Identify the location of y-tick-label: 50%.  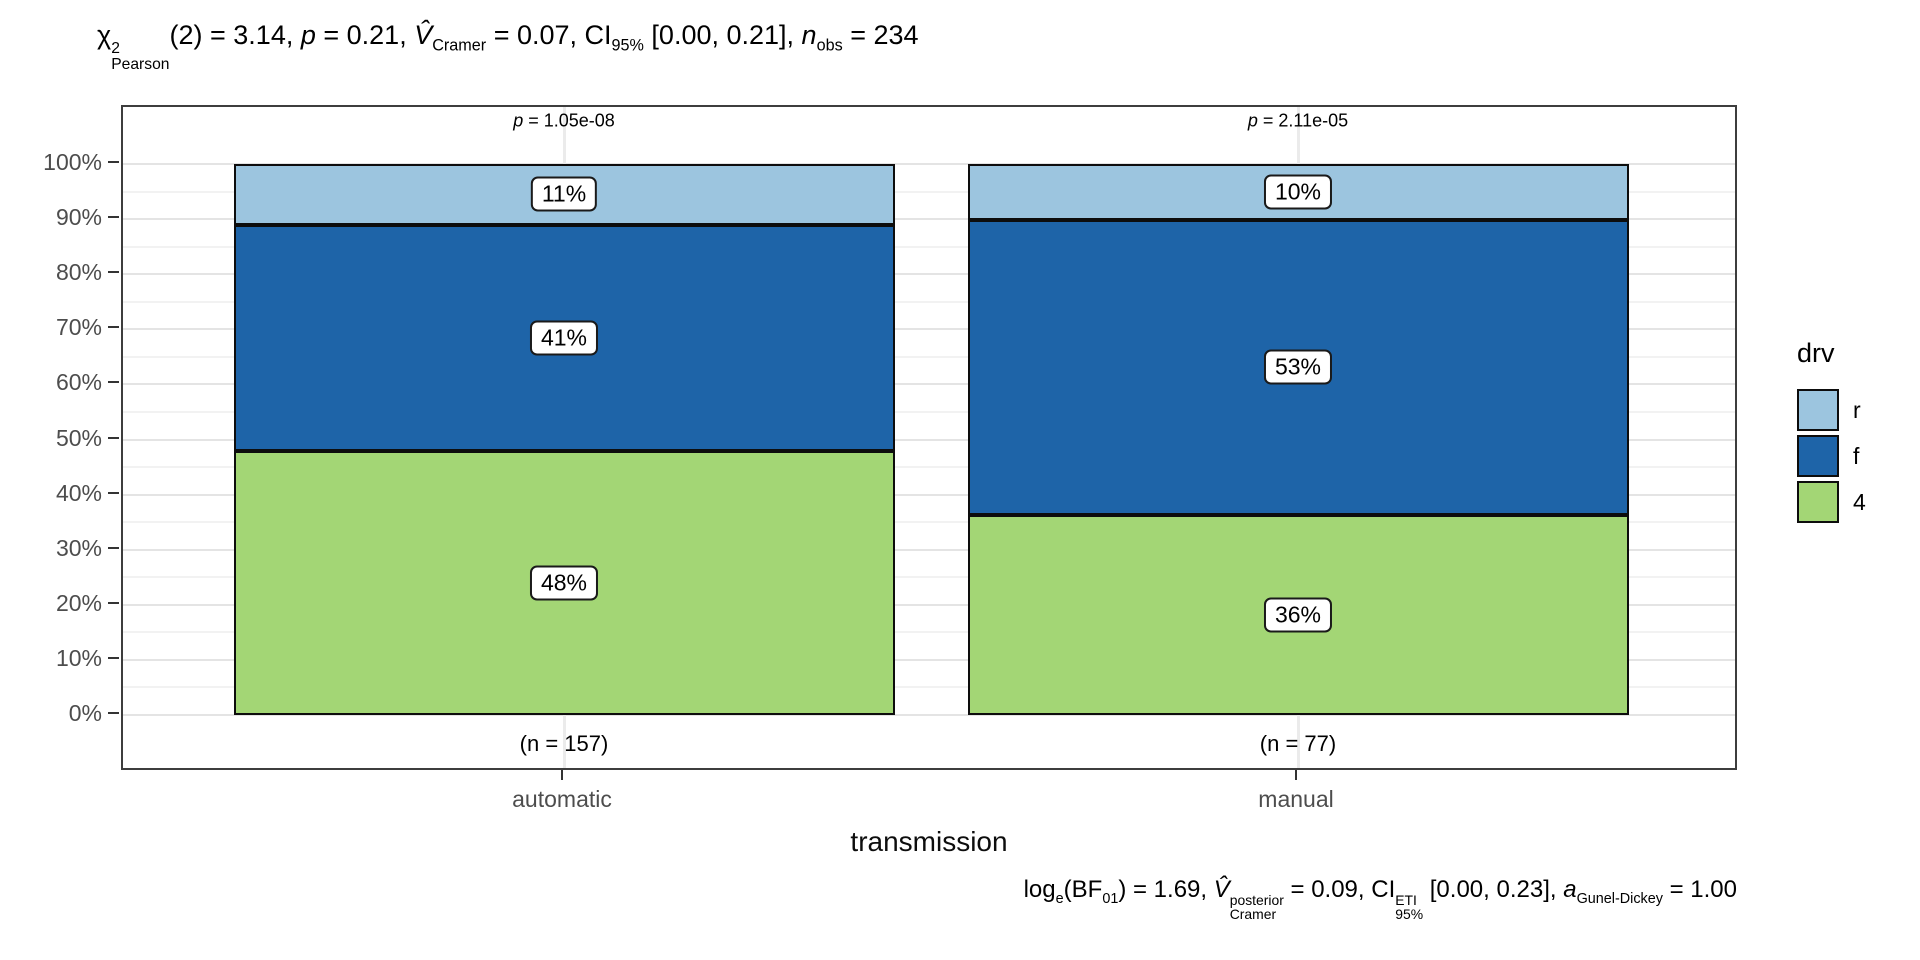
(78, 437).